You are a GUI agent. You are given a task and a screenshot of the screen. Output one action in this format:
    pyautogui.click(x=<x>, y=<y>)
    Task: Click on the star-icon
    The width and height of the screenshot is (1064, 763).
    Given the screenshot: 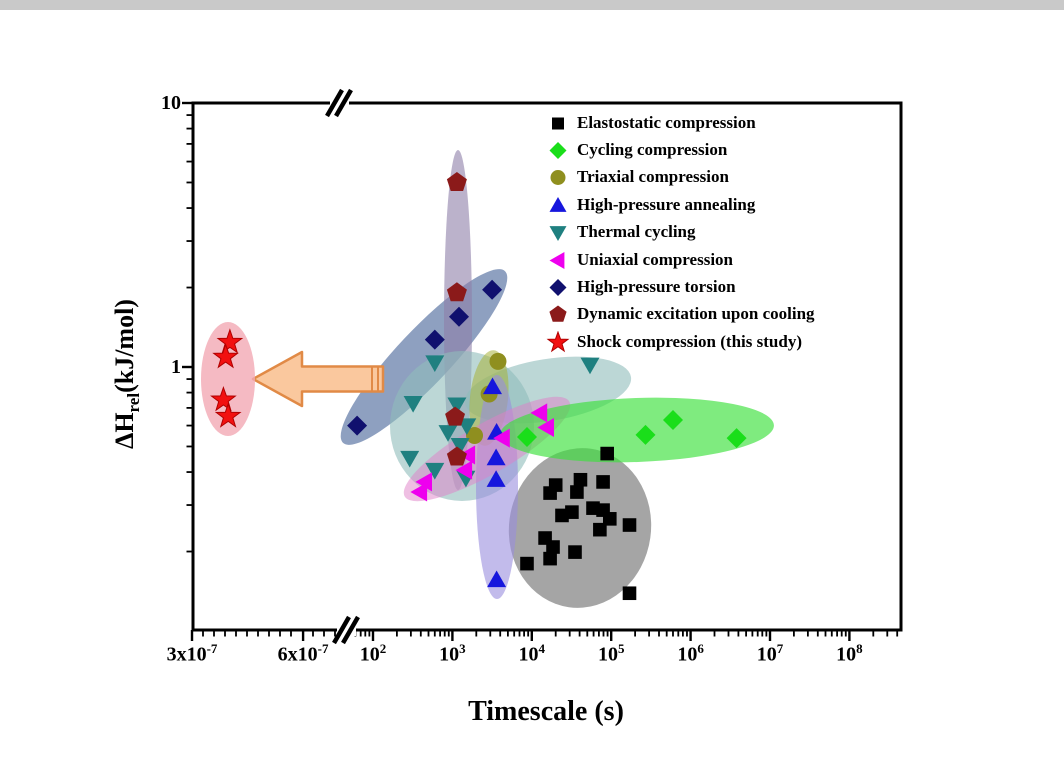 What is the action you would take?
    pyautogui.click(x=558, y=341)
    